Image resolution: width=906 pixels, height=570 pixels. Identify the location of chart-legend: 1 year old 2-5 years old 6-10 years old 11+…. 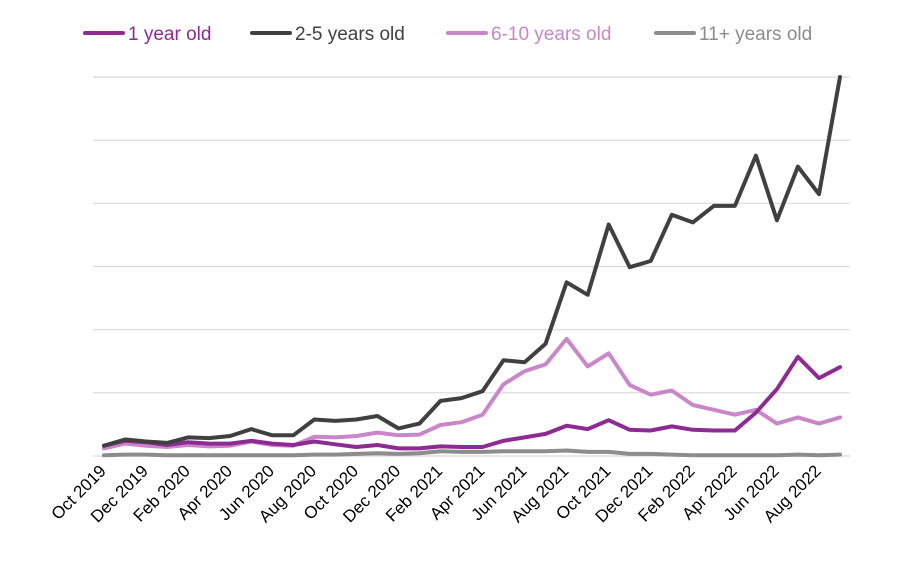
(447, 34).